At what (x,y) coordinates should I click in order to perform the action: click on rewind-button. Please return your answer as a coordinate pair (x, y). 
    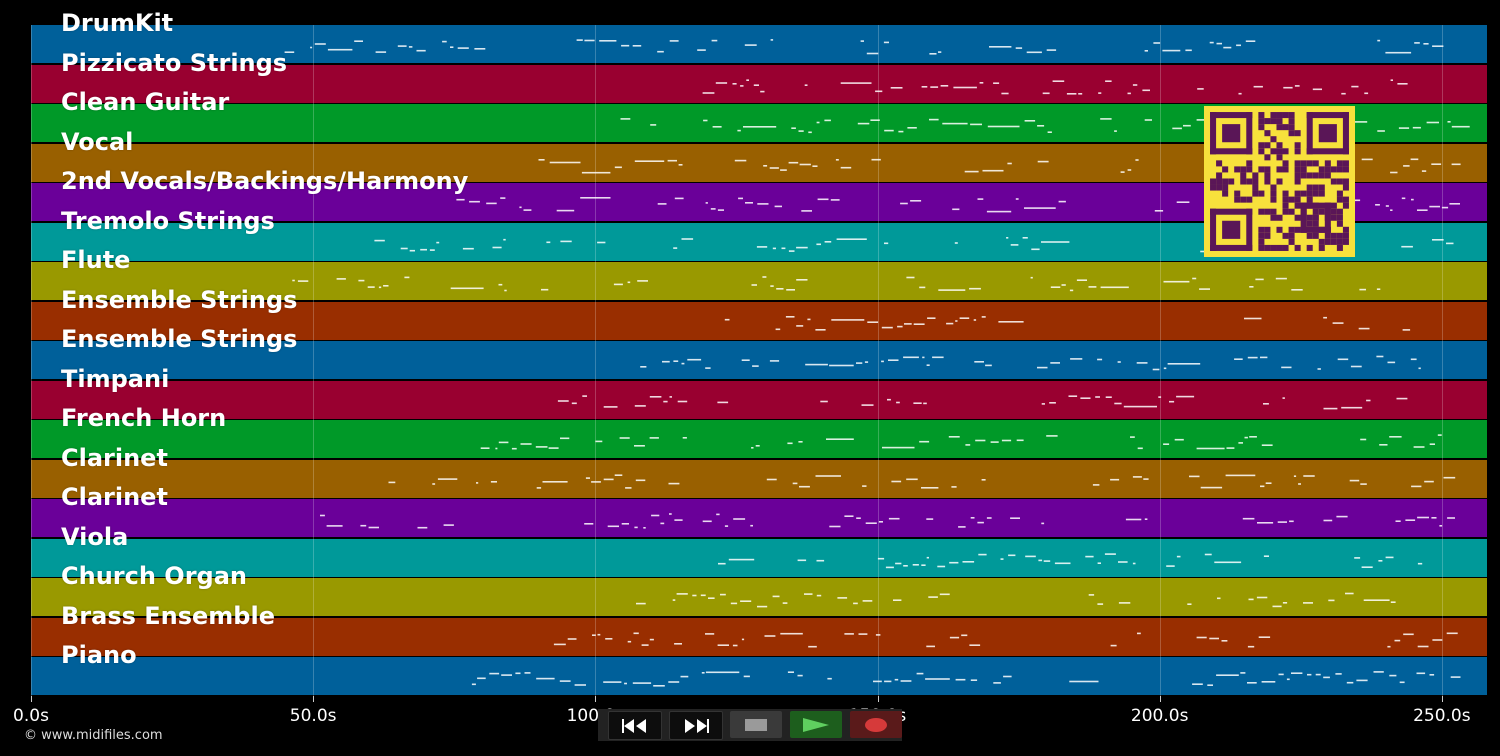
    Looking at the image, I should click on (635, 725).